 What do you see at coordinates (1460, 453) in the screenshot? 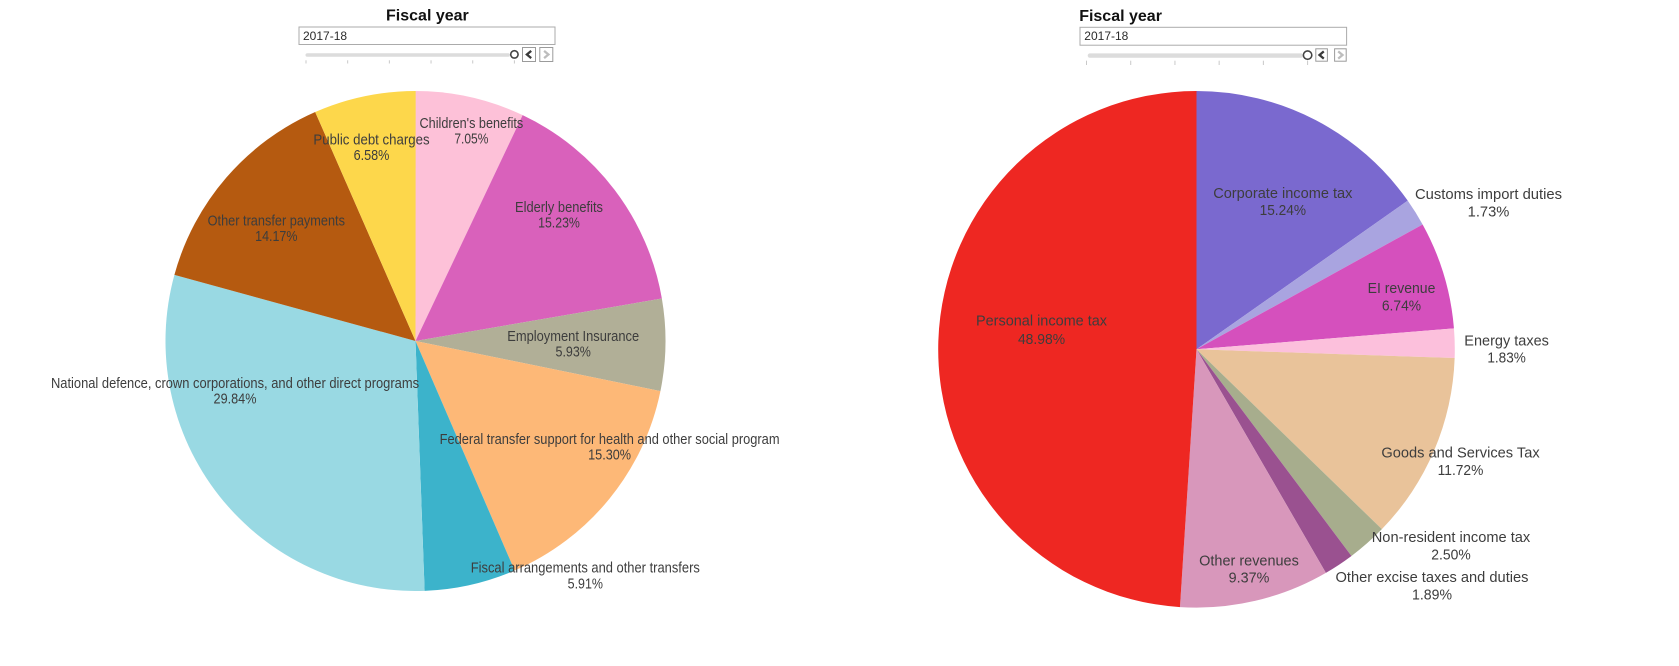
I see `svg-text: Goods and Services Tax` at bounding box center [1460, 453].